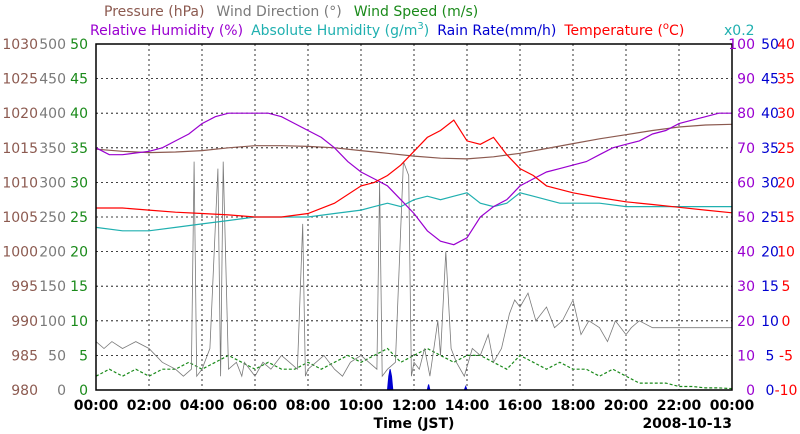  Describe the element at coordinates (20, 114) in the screenshot. I see `pressure-axis-tick: 1020` at that location.